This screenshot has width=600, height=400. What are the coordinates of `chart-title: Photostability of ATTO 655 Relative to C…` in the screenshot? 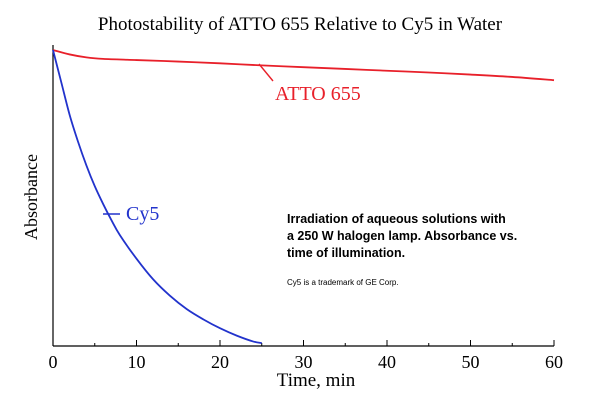 It's located at (300, 24).